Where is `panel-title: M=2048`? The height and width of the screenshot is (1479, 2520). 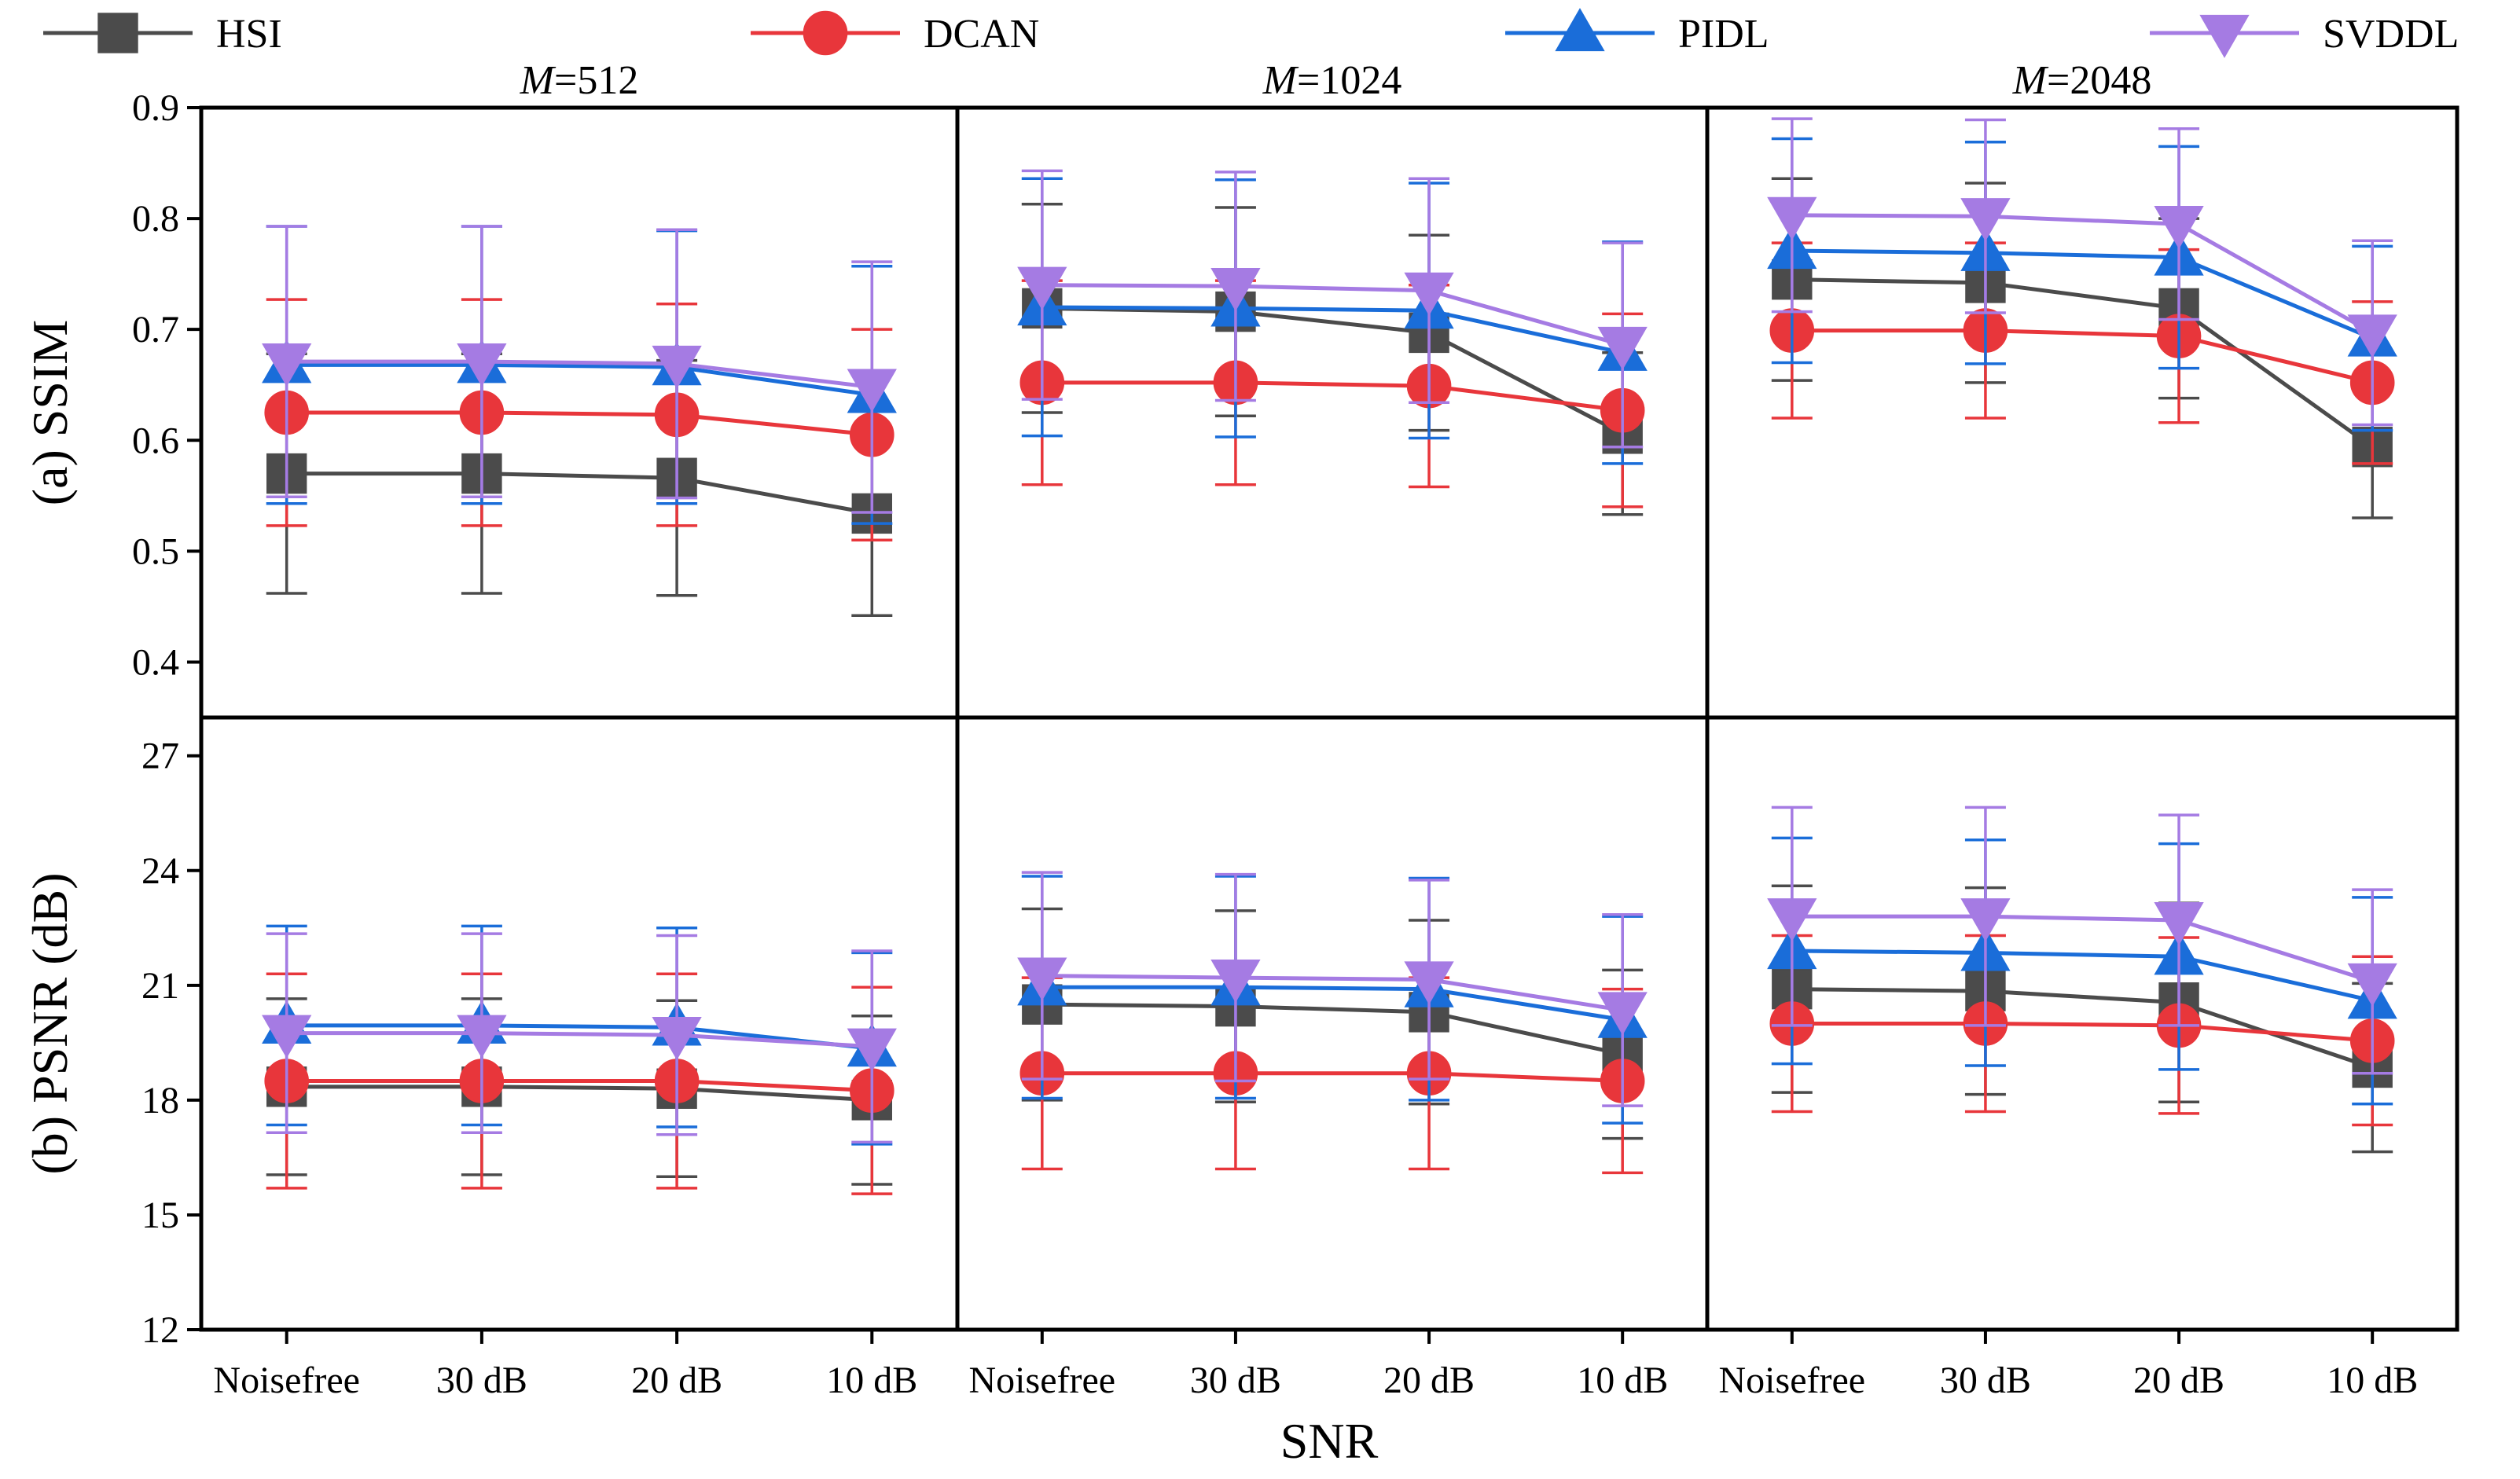 panel-title: M=2048 is located at coordinates (2082, 80).